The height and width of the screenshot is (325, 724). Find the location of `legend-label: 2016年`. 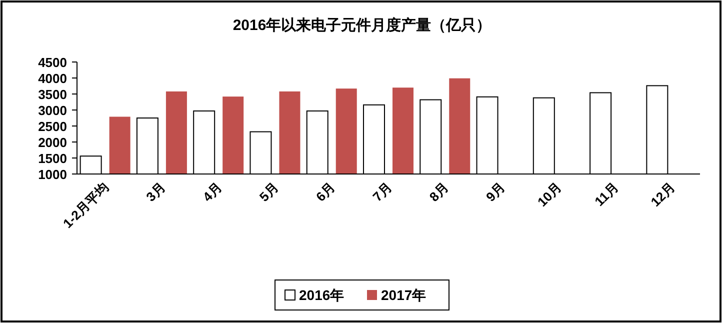

legend-label: 2016年 is located at coordinates (321, 295).